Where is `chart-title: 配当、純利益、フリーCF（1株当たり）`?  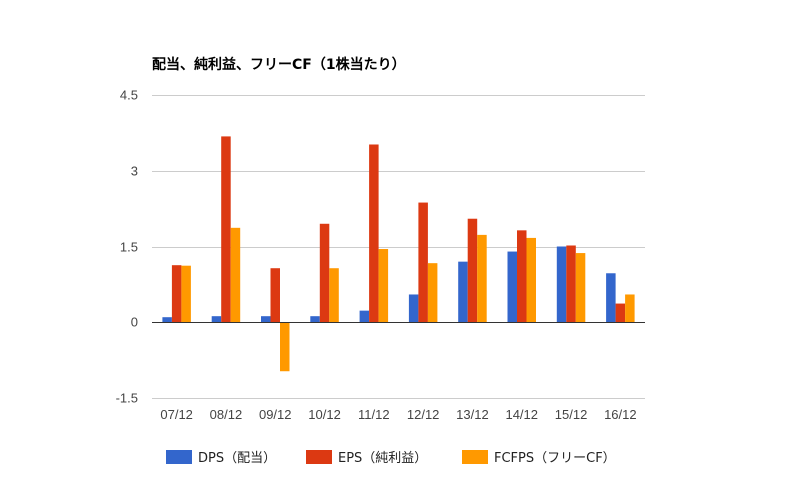 chart-title: 配当、純利益、フリーCF（1株当たり） is located at coordinates (279, 64).